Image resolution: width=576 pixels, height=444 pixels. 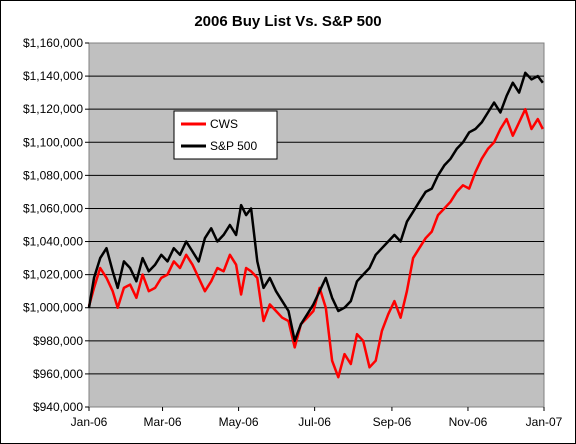 What do you see at coordinates (58, 374) in the screenshot?
I see `y-tick-label: $960,000` at bounding box center [58, 374].